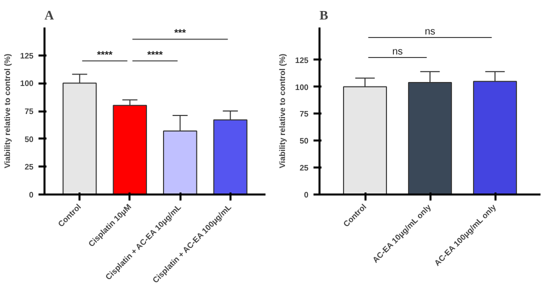 The height and width of the screenshot is (291, 550). I want to click on chart-title: A, so click(49, 15).